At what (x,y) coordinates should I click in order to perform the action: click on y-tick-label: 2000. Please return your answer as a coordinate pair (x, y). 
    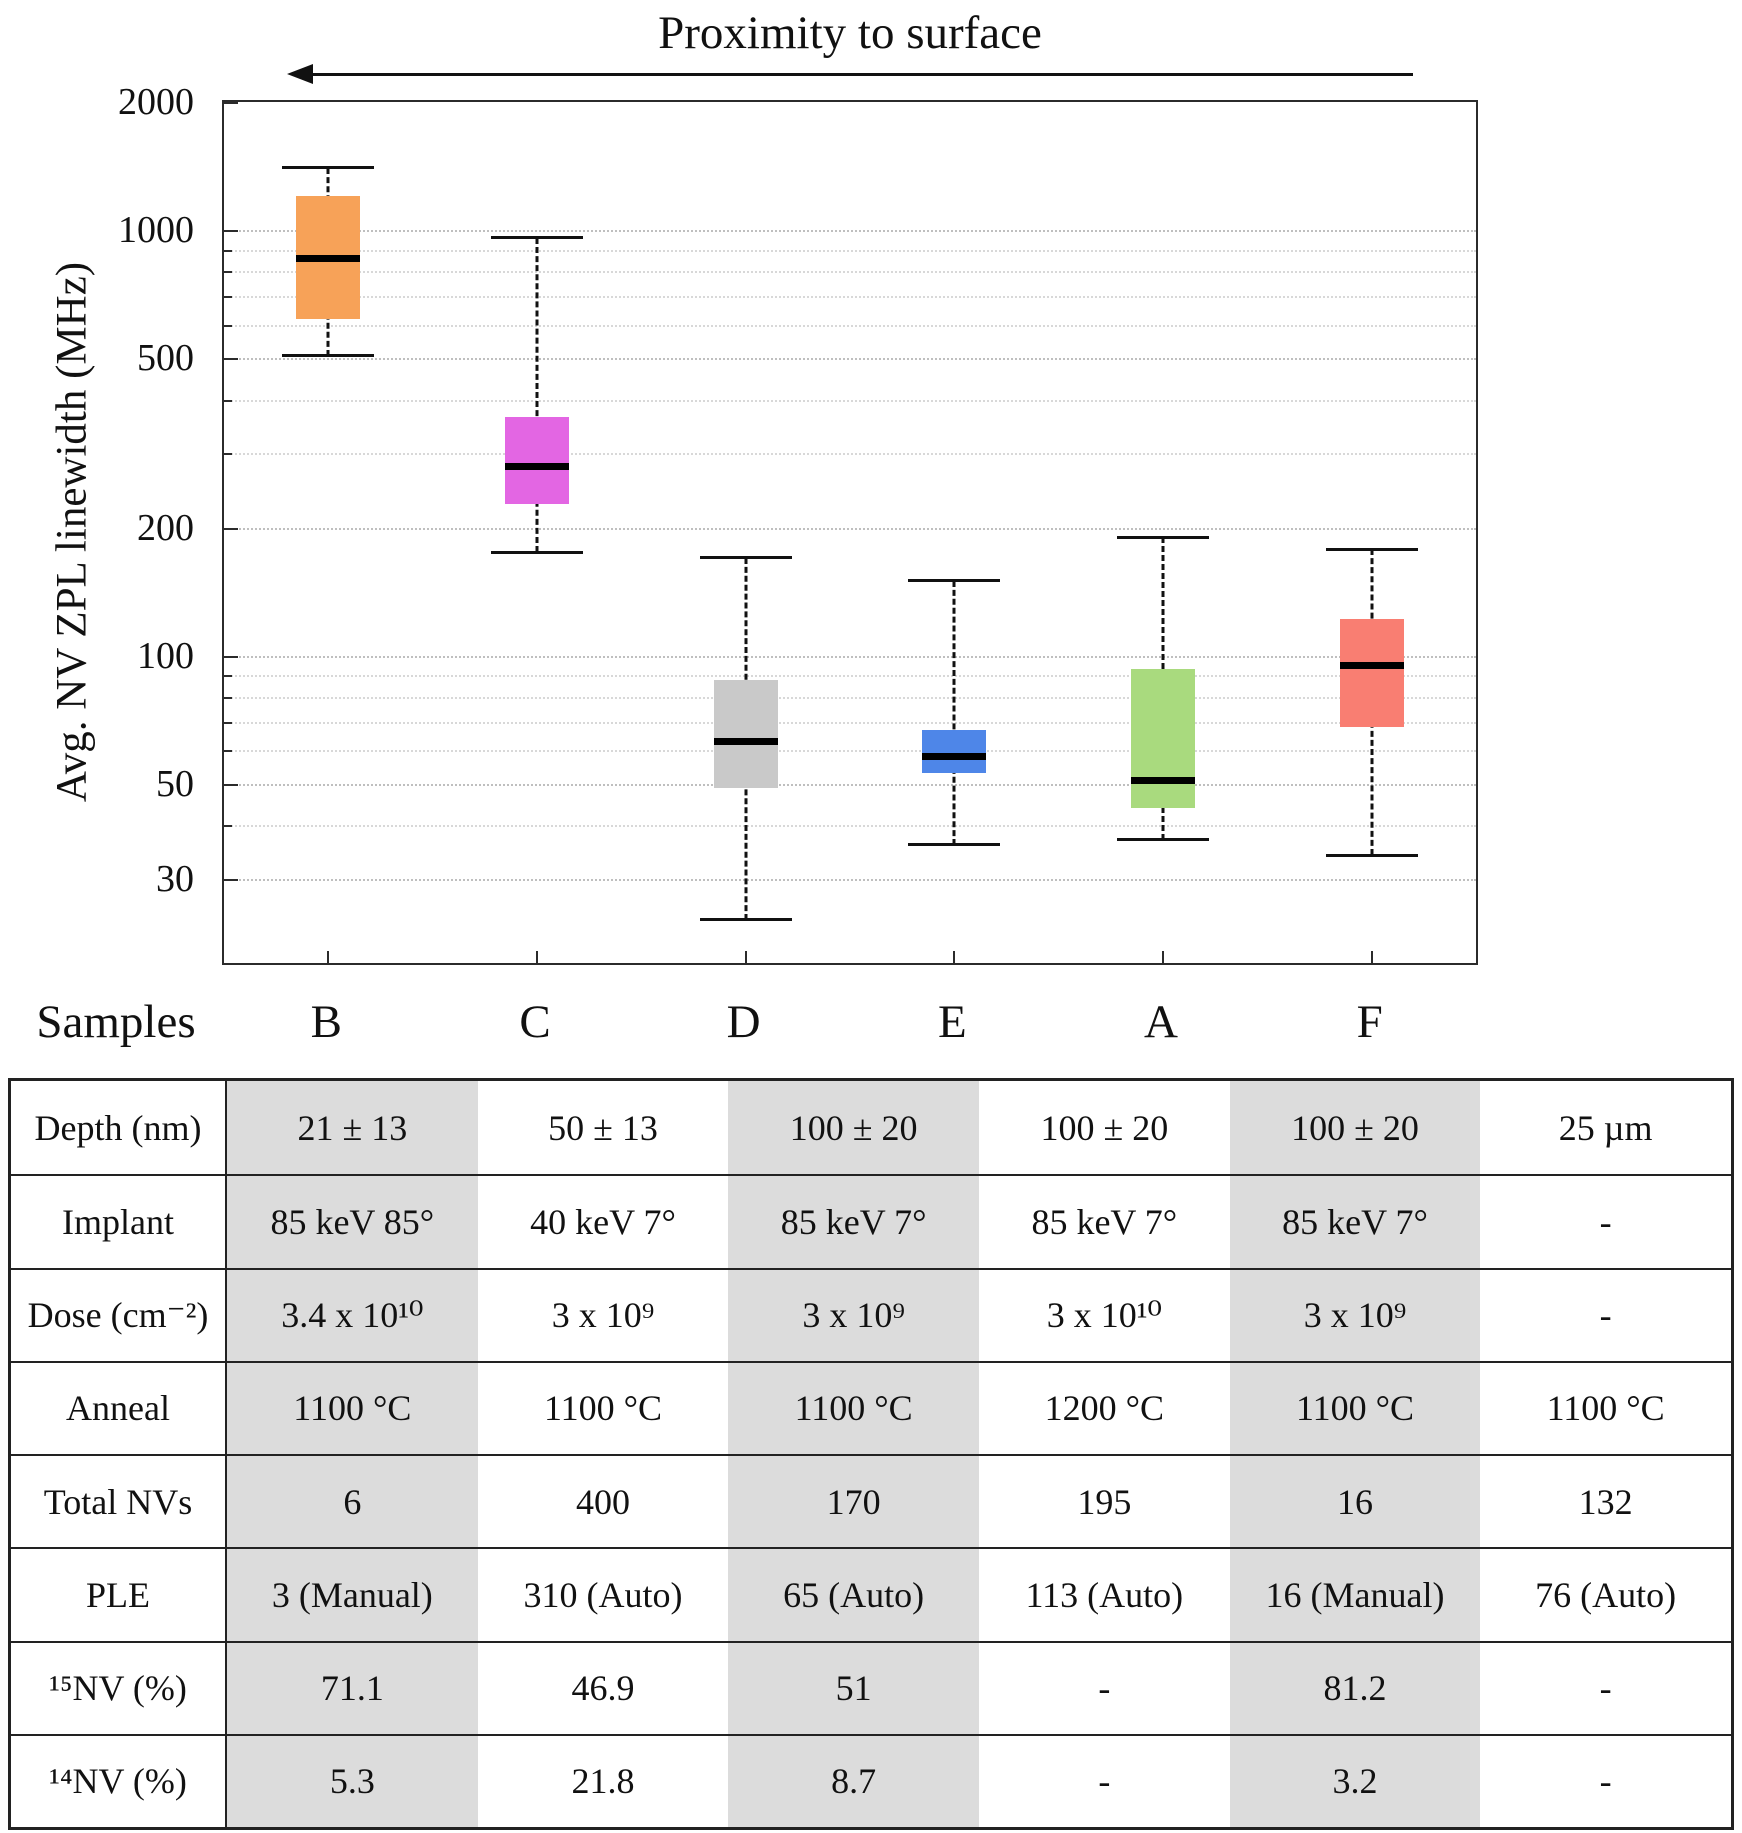
    Looking at the image, I should click on (156, 102).